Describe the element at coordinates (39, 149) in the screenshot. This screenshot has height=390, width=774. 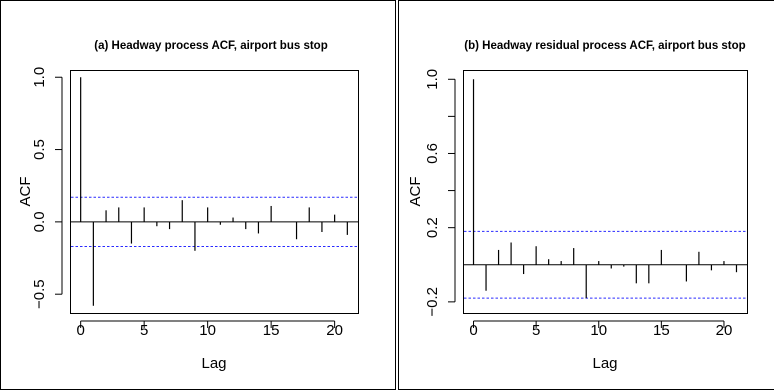
I see `y-tick-label: 0.5` at that location.